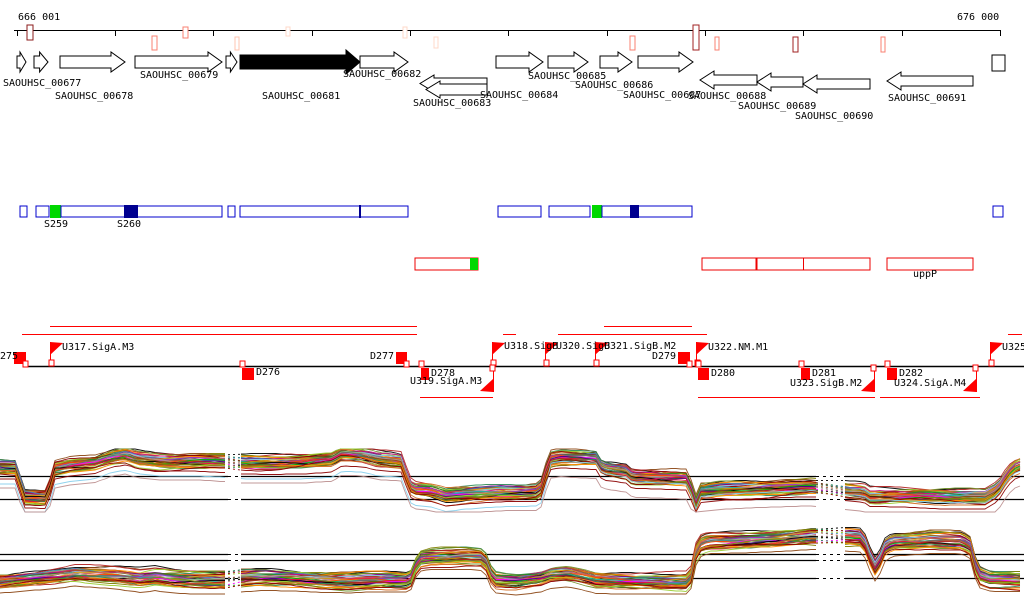 This screenshot has height=611, width=1024. What do you see at coordinates (826, 383) in the screenshot?
I see `tss-label: U323.SigB.M2` at bounding box center [826, 383].